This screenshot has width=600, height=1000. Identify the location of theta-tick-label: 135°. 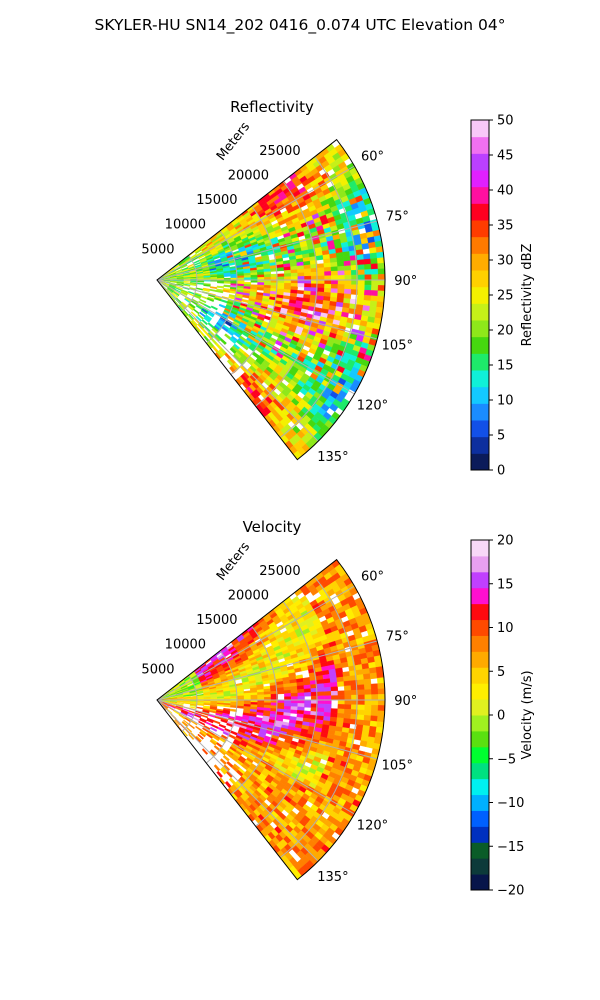
(332, 877).